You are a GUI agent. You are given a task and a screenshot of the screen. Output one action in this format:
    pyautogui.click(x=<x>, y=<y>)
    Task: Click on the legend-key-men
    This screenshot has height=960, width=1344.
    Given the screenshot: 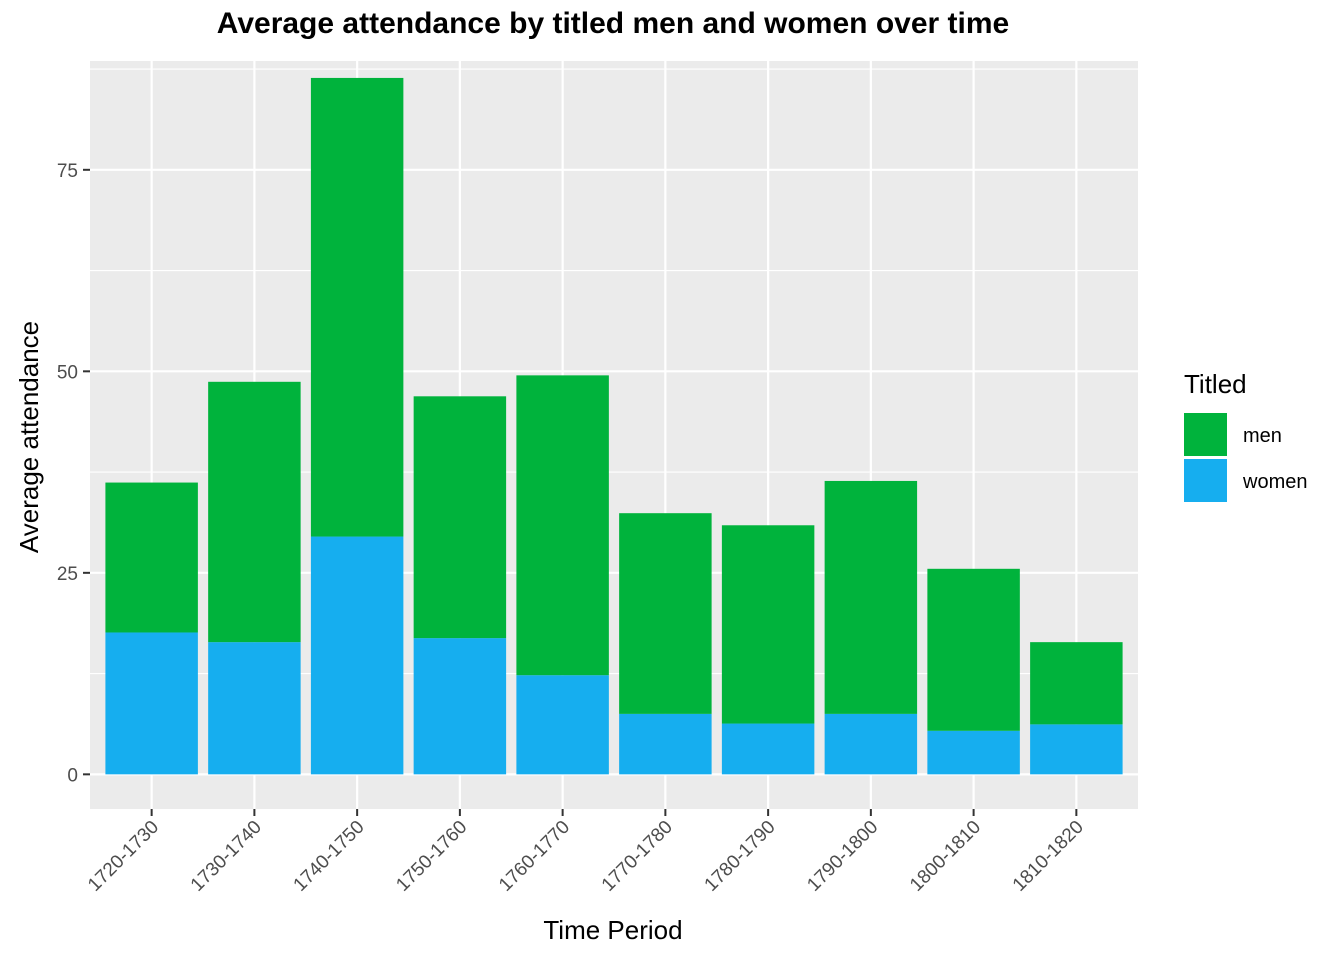 What is the action you would take?
    pyautogui.click(x=1205, y=434)
    